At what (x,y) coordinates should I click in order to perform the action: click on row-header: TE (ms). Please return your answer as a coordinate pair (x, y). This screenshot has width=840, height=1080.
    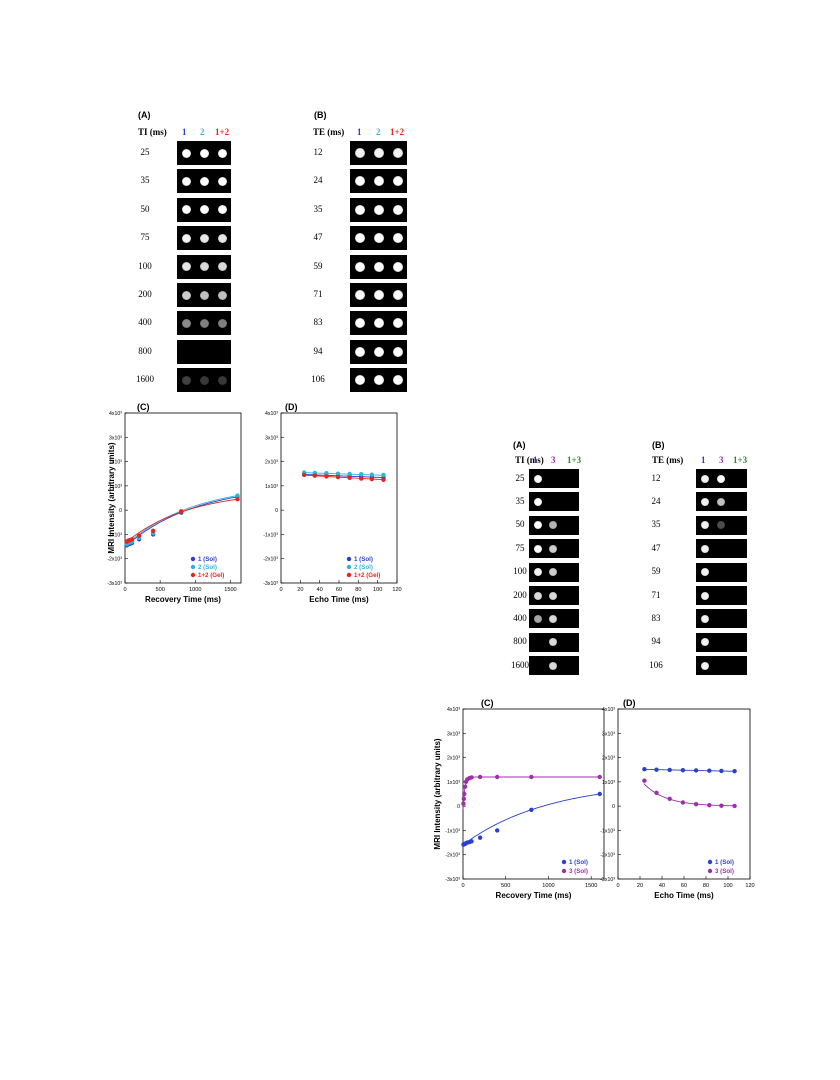
    Looking at the image, I should click on (668, 460).